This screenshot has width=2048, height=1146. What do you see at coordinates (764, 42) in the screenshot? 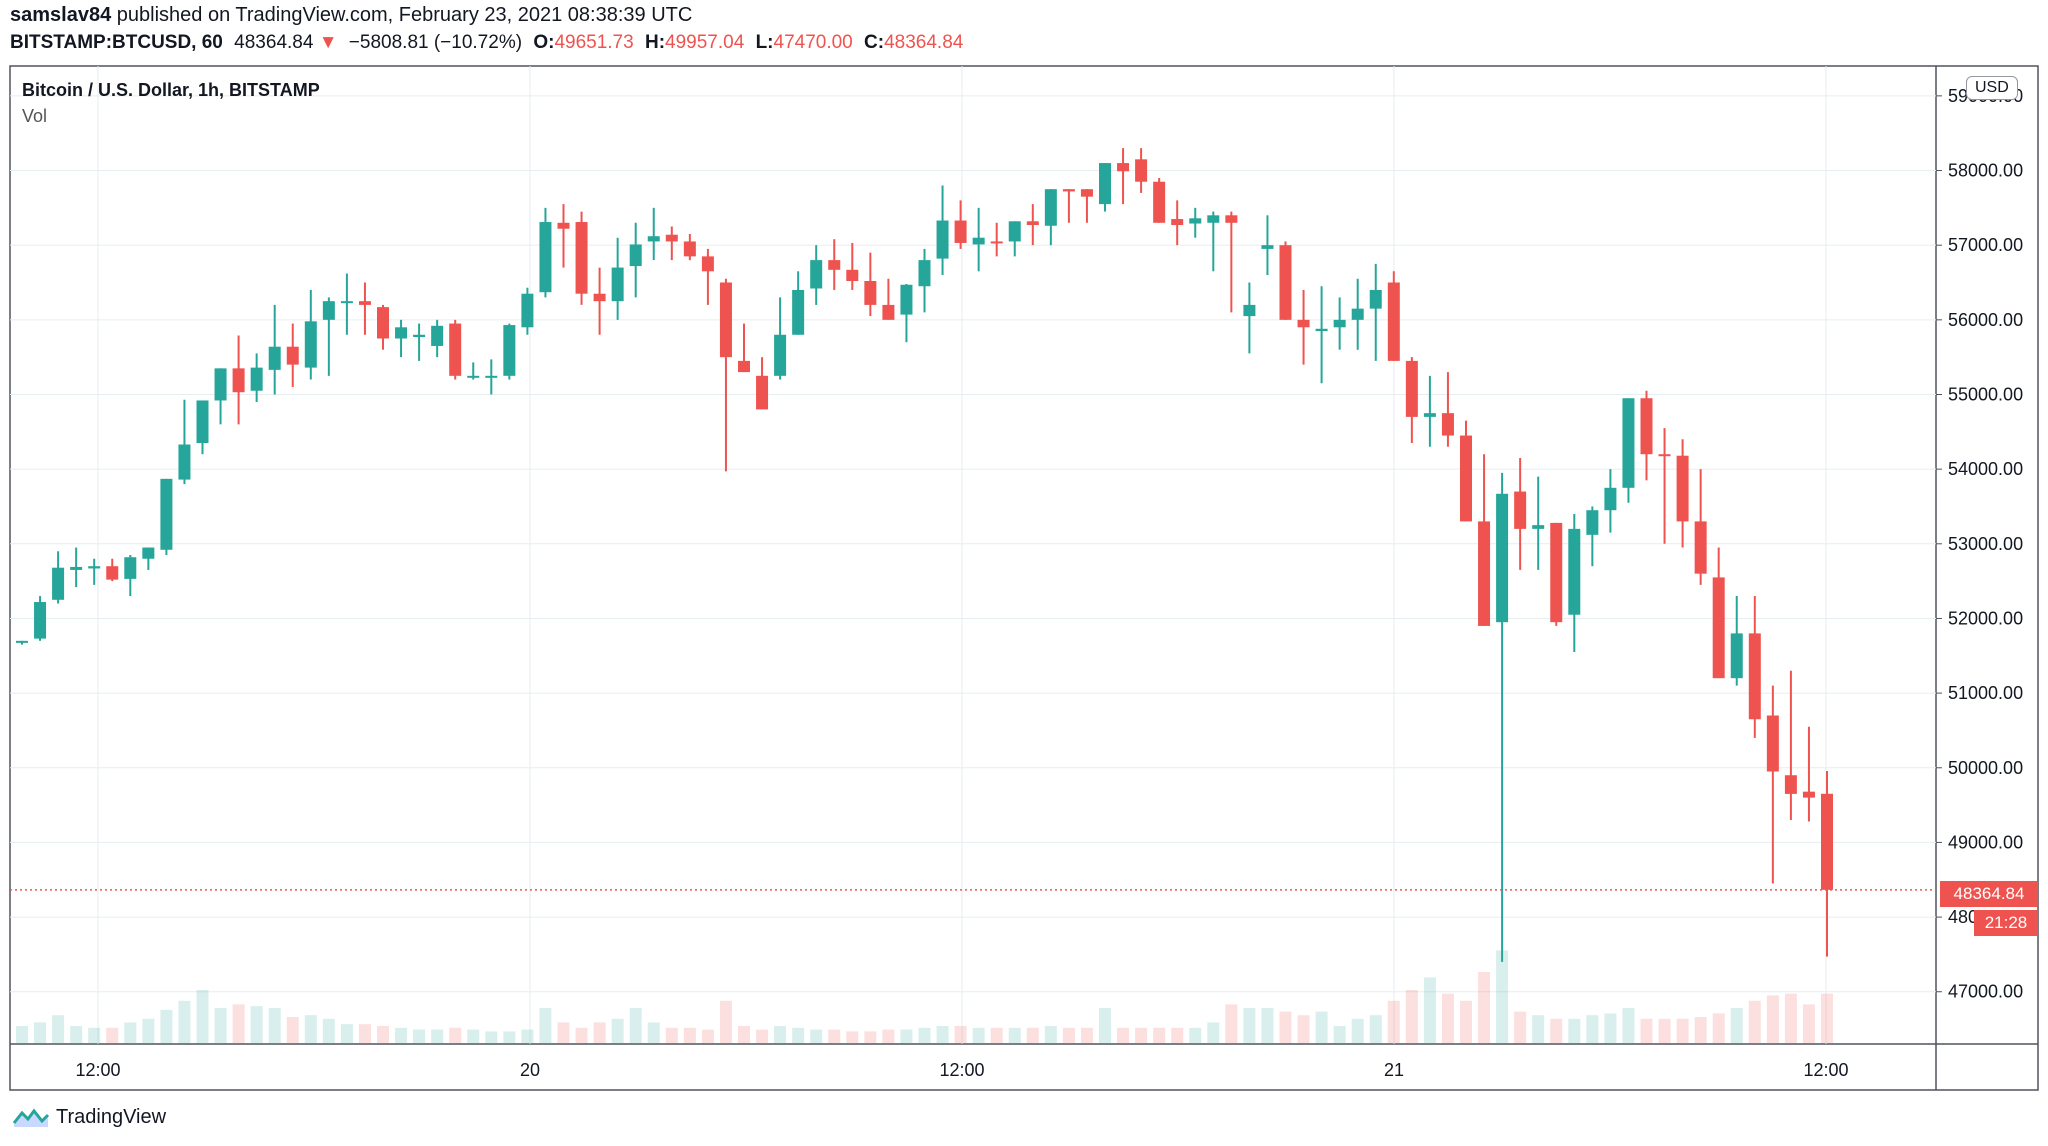
I see `low-label: L:` at bounding box center [764, 42].